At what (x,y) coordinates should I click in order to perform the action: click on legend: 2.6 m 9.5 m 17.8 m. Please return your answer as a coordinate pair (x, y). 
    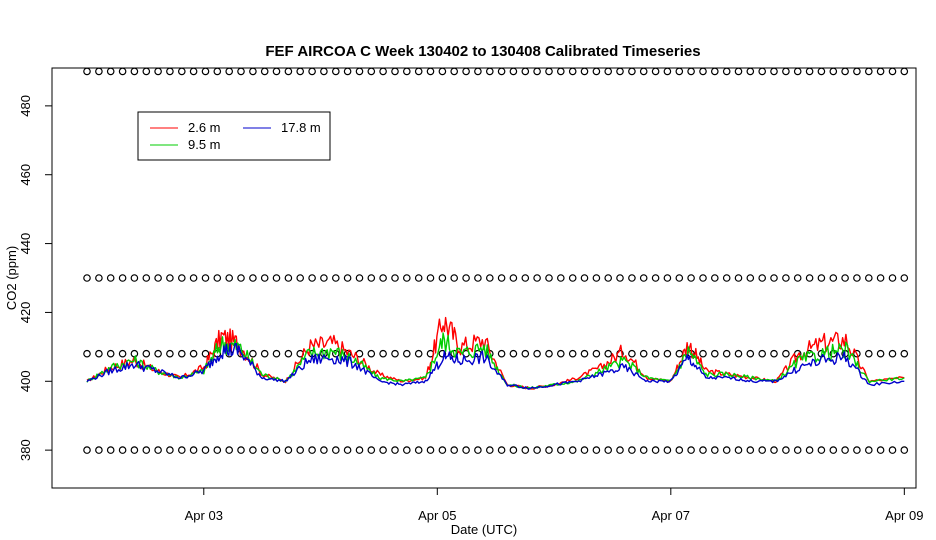
    Looking at the image, I should click on (234, 136).